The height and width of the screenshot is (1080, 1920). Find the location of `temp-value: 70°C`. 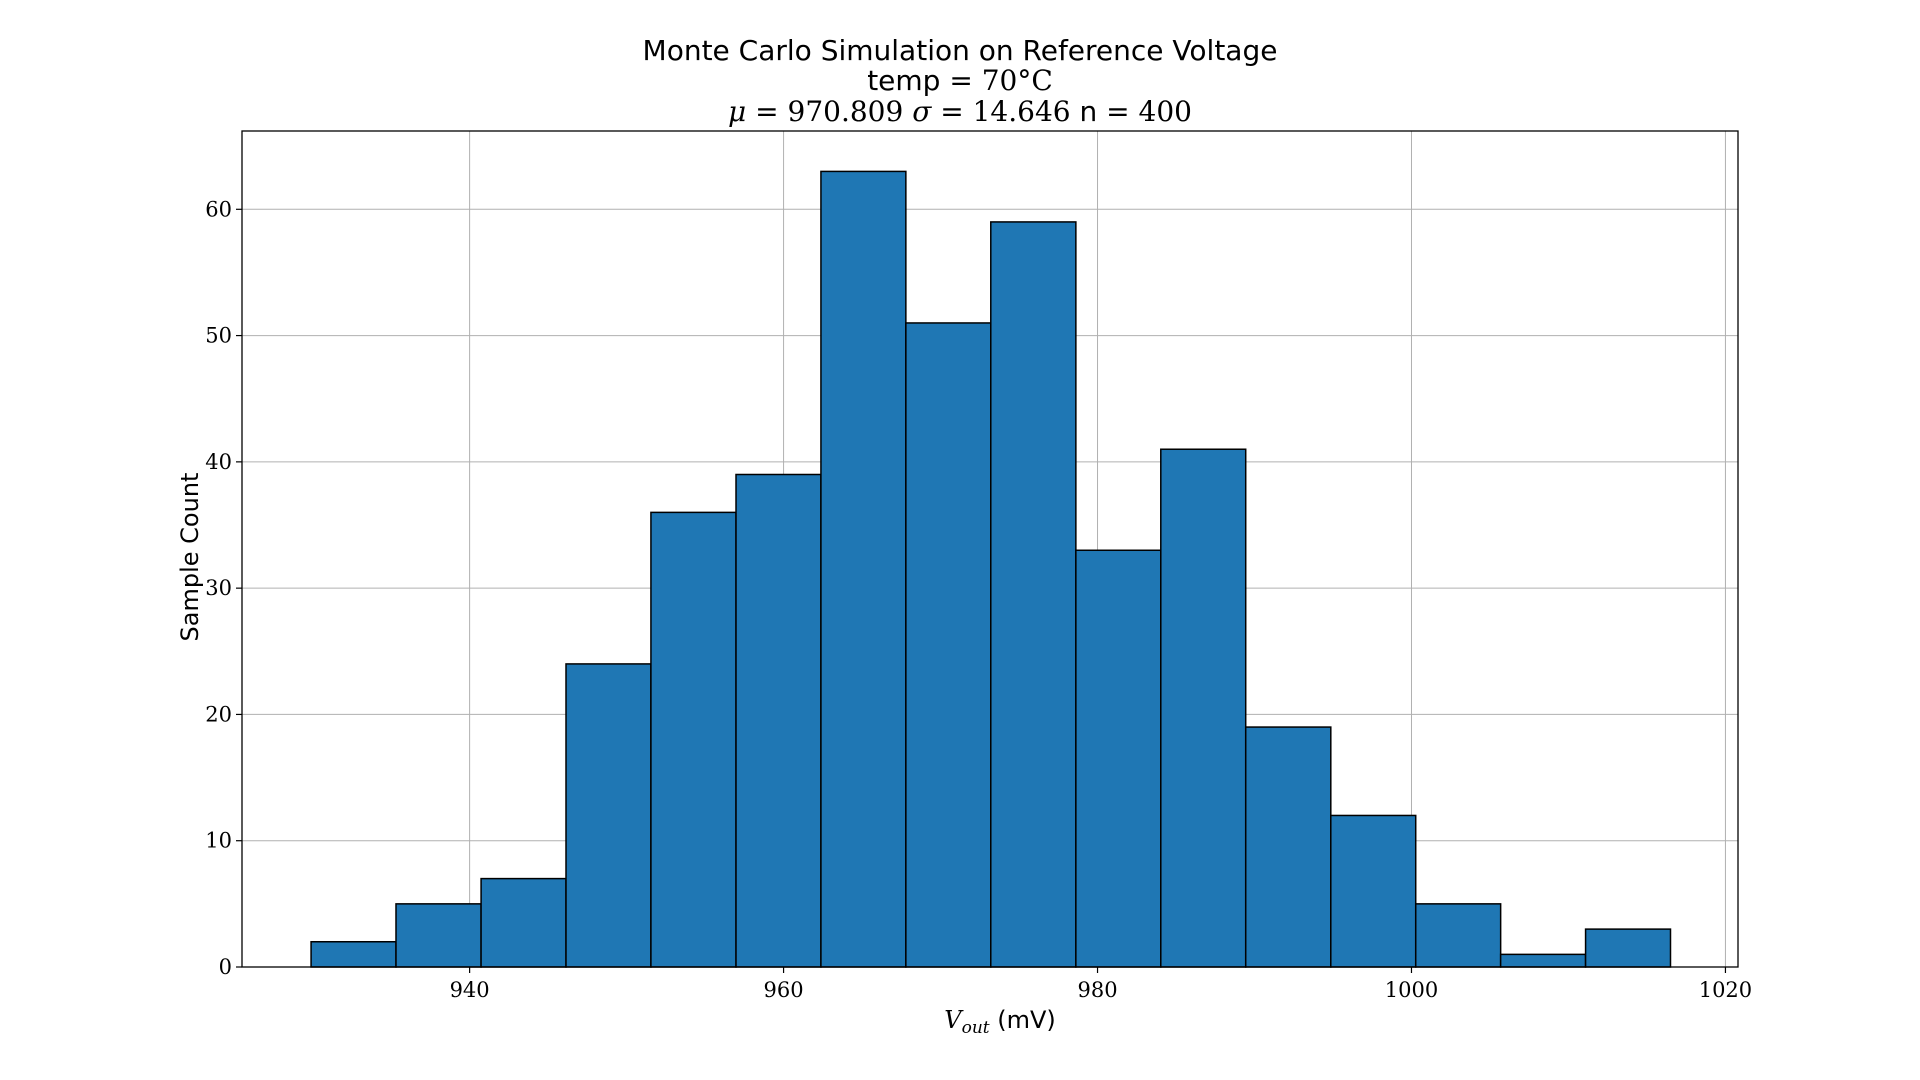

temp-value: 70°C is located at coordinates (1017, 80).